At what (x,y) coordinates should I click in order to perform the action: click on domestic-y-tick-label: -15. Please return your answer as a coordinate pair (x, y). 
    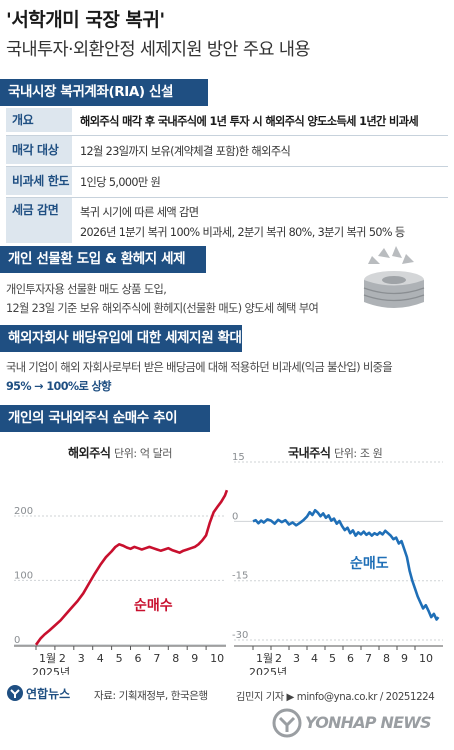
    Looking at the image, I should click on (240, 576).